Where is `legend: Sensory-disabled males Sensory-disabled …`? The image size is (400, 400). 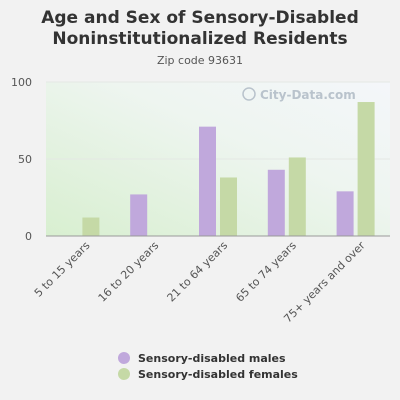
legend: Sensory-disabled males Sensory-disabled … is located at coordinates (208, 366).